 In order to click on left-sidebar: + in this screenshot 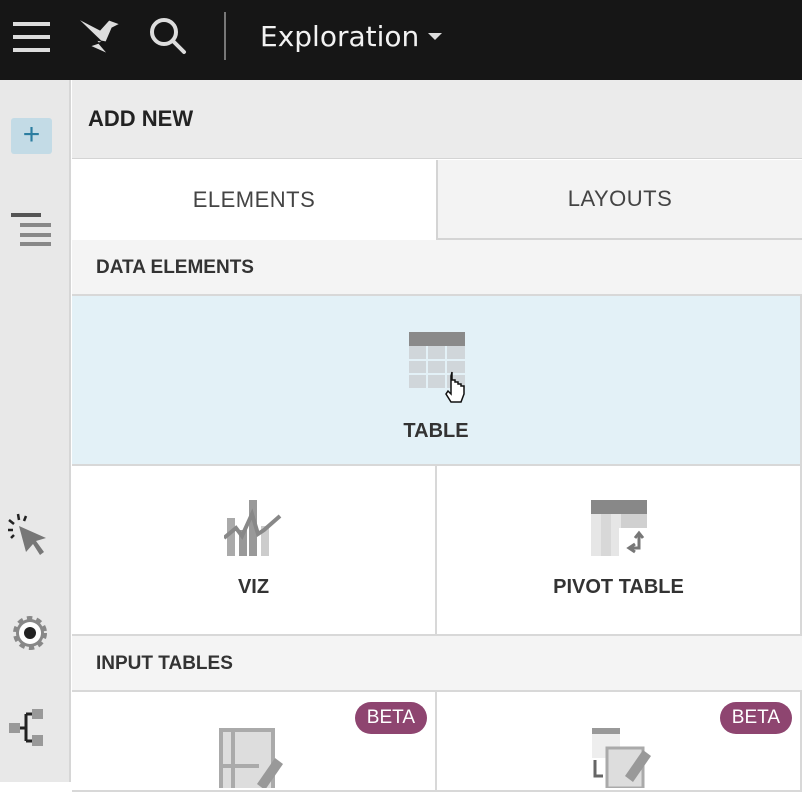, I will do `click(35, 431)`.